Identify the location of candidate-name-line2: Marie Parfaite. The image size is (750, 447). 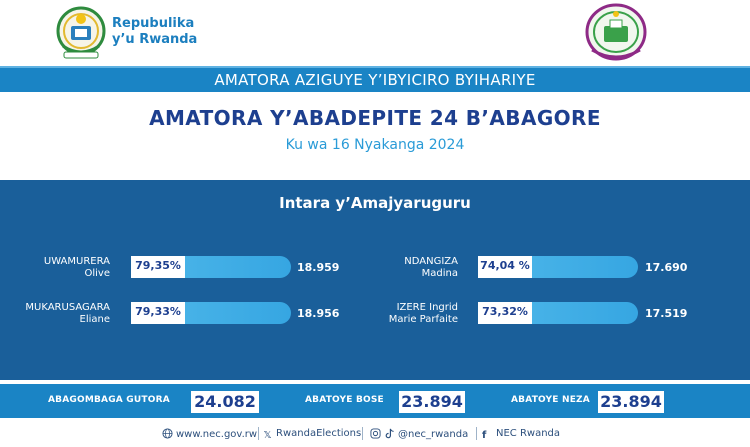
(423, 319).